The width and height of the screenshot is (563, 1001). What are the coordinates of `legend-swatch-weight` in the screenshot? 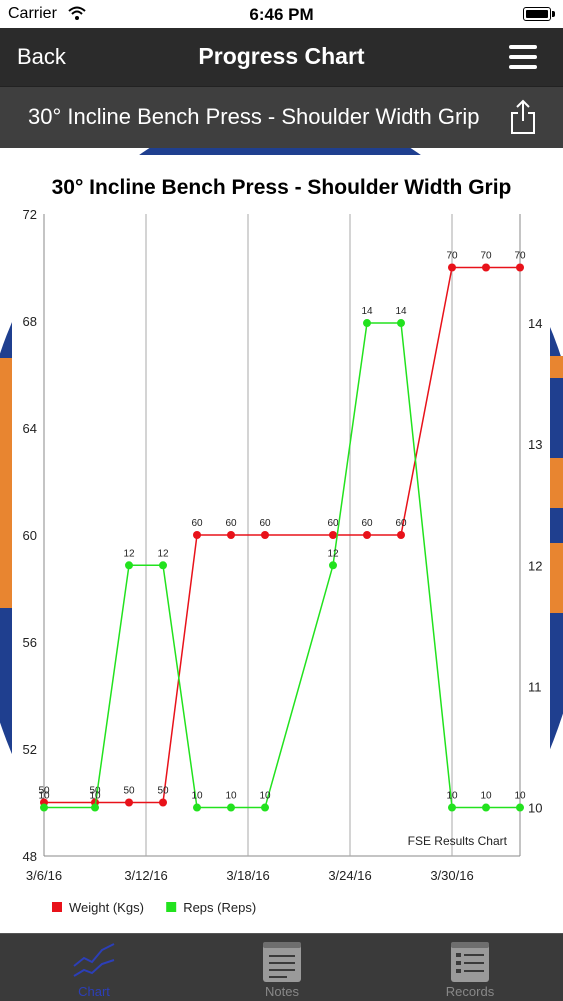 It's located at (57, 907).